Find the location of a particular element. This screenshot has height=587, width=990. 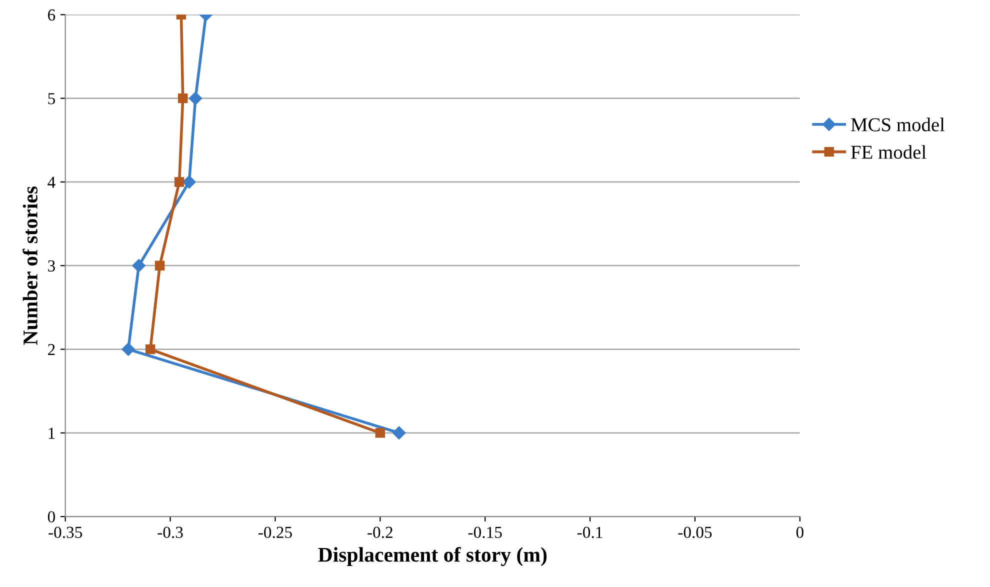

x-tick-label: -0.2 is located at coordinates (380, 532).